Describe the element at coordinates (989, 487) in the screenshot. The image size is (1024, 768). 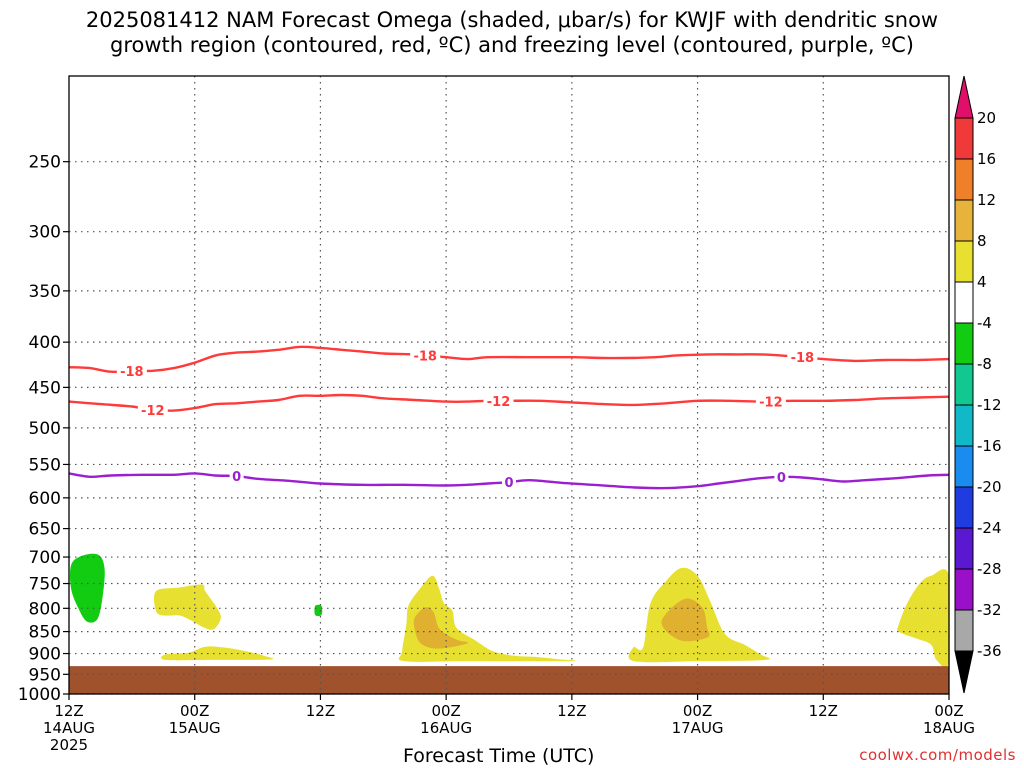
I see `colorbar-tick-label: -20` at that location.